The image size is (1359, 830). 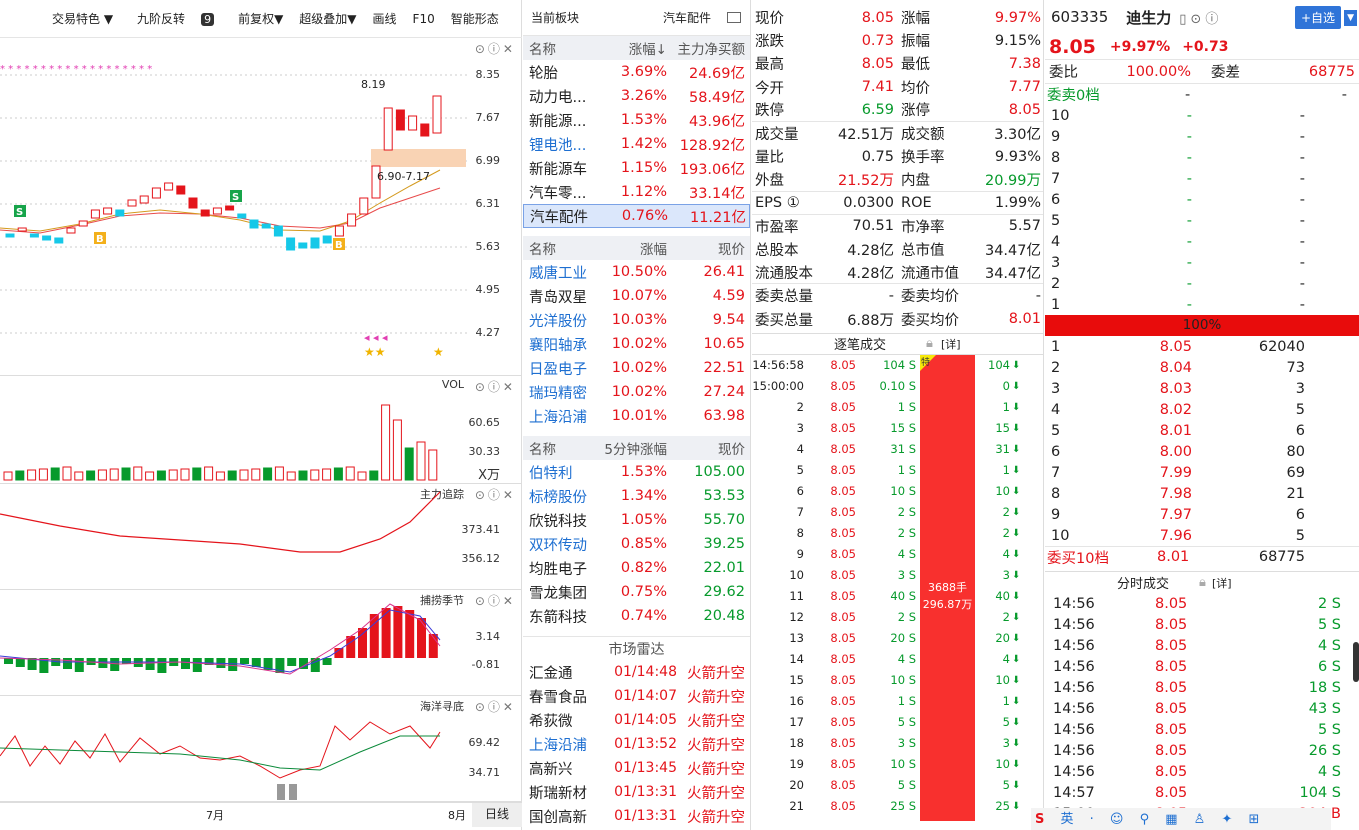 What do you see at coordinates (558, 793) in the screenshot?
I see `radar-stock: 斯瑞新材` at bounding box center [558, 793].